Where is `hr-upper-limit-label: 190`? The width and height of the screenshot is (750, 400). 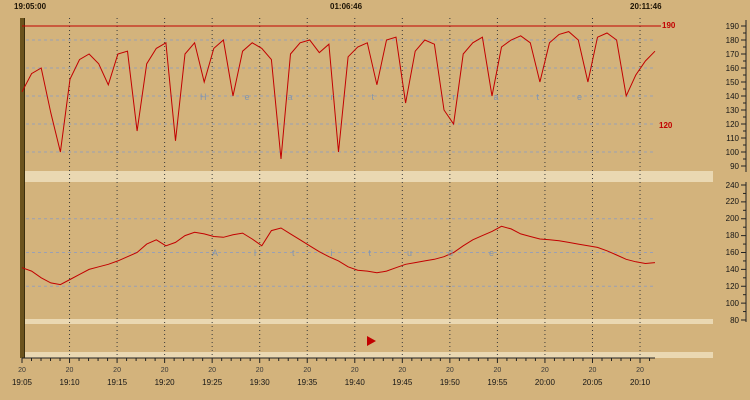 hr-upper-limit-label: 190 is located at coordinates (669, 25).